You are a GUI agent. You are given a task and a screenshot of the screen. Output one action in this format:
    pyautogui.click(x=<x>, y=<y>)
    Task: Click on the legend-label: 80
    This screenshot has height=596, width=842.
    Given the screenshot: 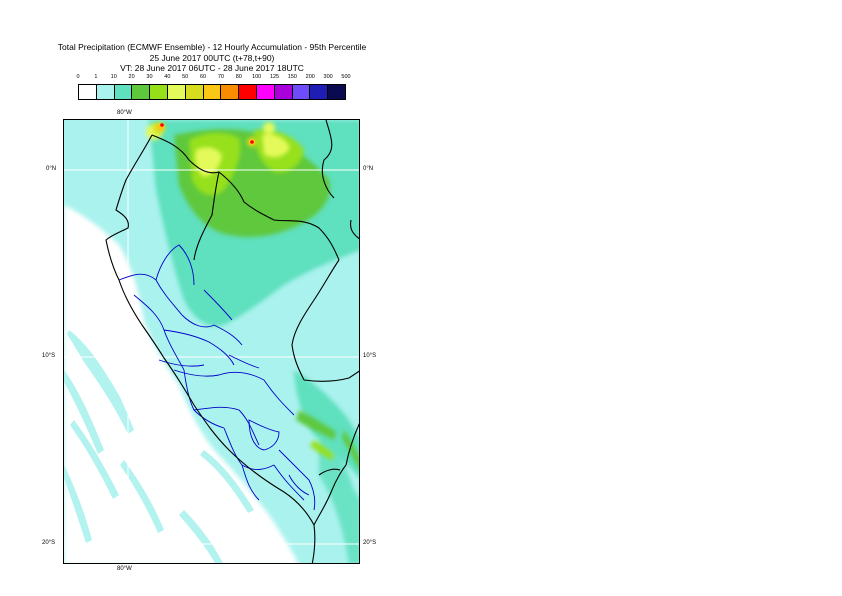 What is the action you would take?
    pyautogui.click(x=238, y=77)
    